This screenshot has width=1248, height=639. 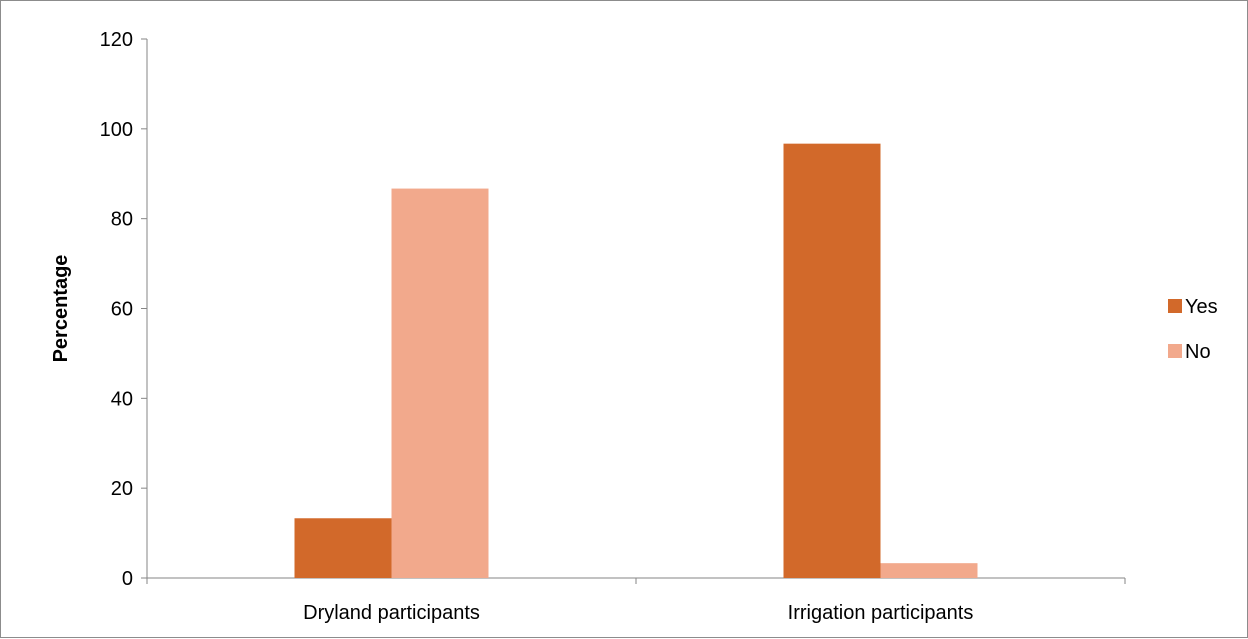 I want to click on y-tick-label: 20, so click(x=122, y=489).